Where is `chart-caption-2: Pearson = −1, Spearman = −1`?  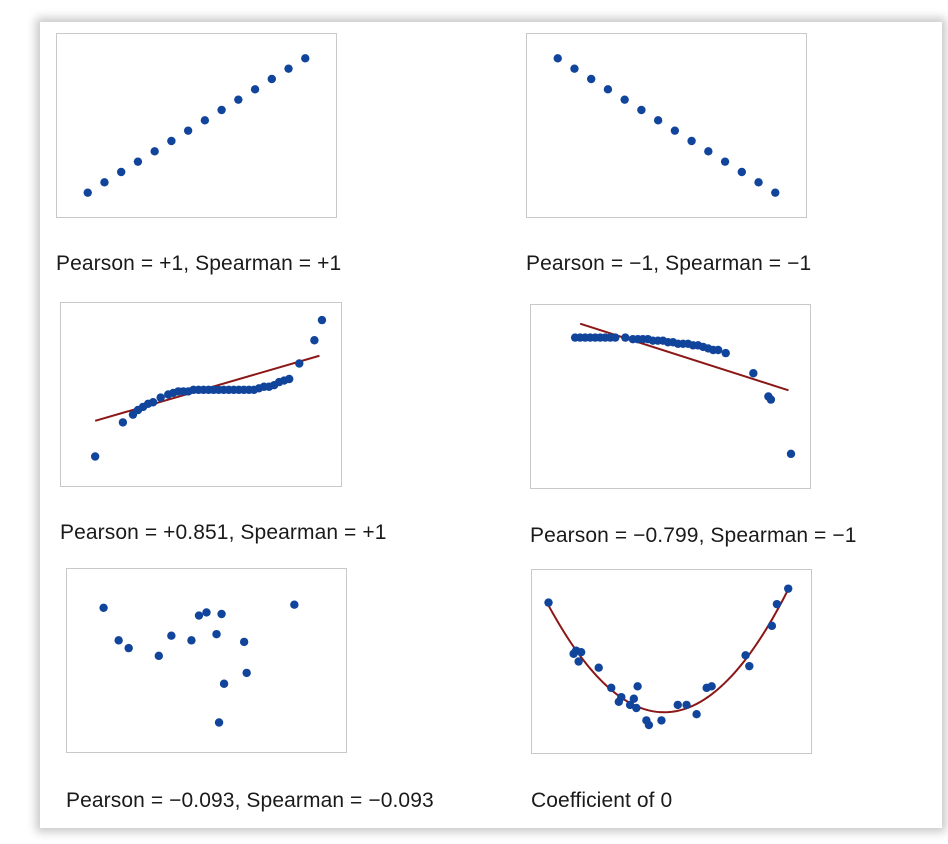
chart-caption-2: Pearson = −1, Spearman = −1 is located at coordinates (669, 263).